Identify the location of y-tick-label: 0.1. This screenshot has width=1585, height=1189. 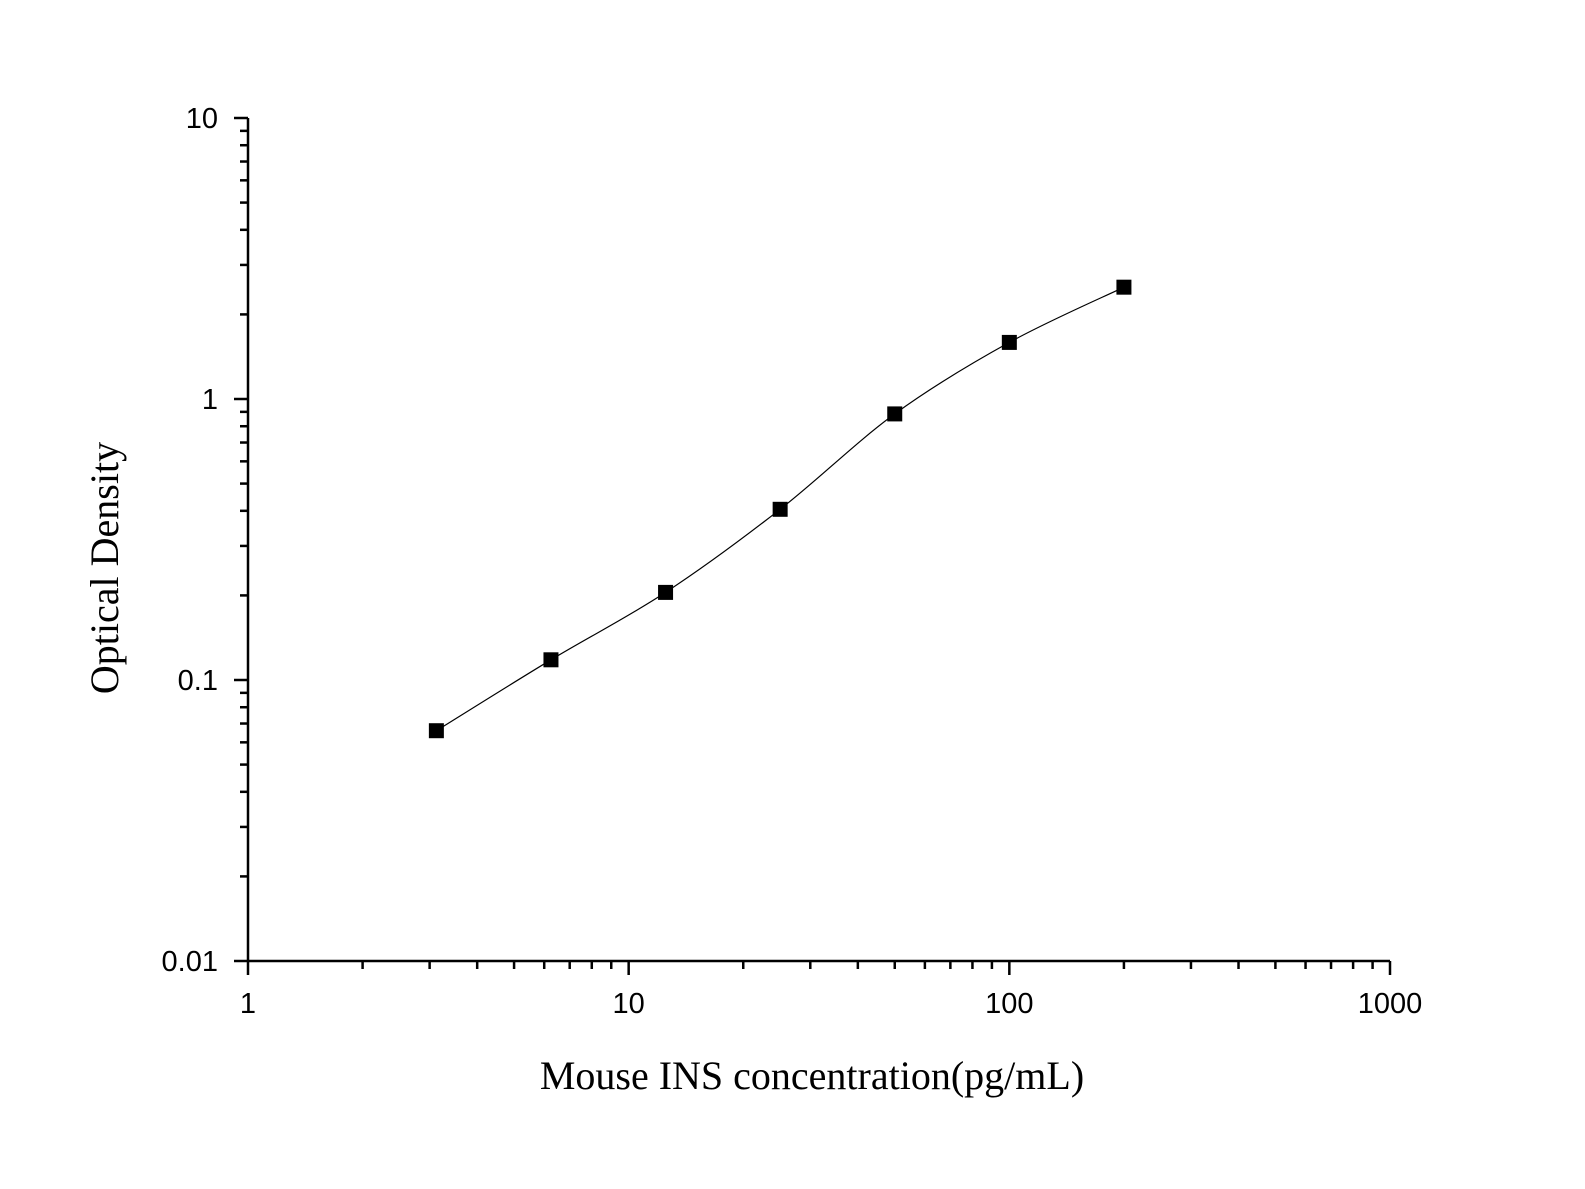
(198, 681).